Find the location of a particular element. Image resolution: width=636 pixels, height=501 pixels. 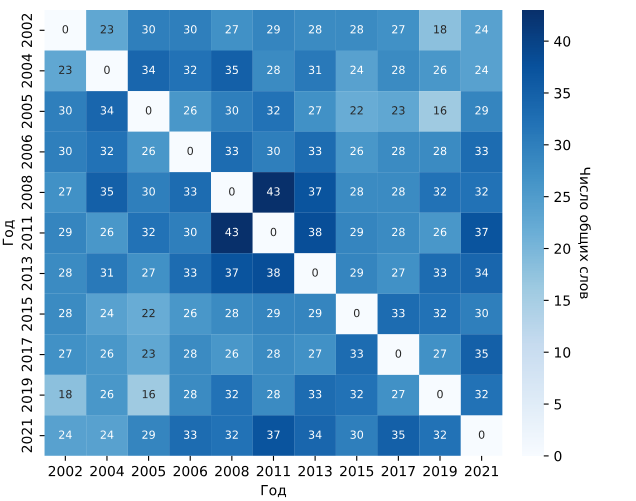

data-label: 18 is located at coordinates (440, 29).